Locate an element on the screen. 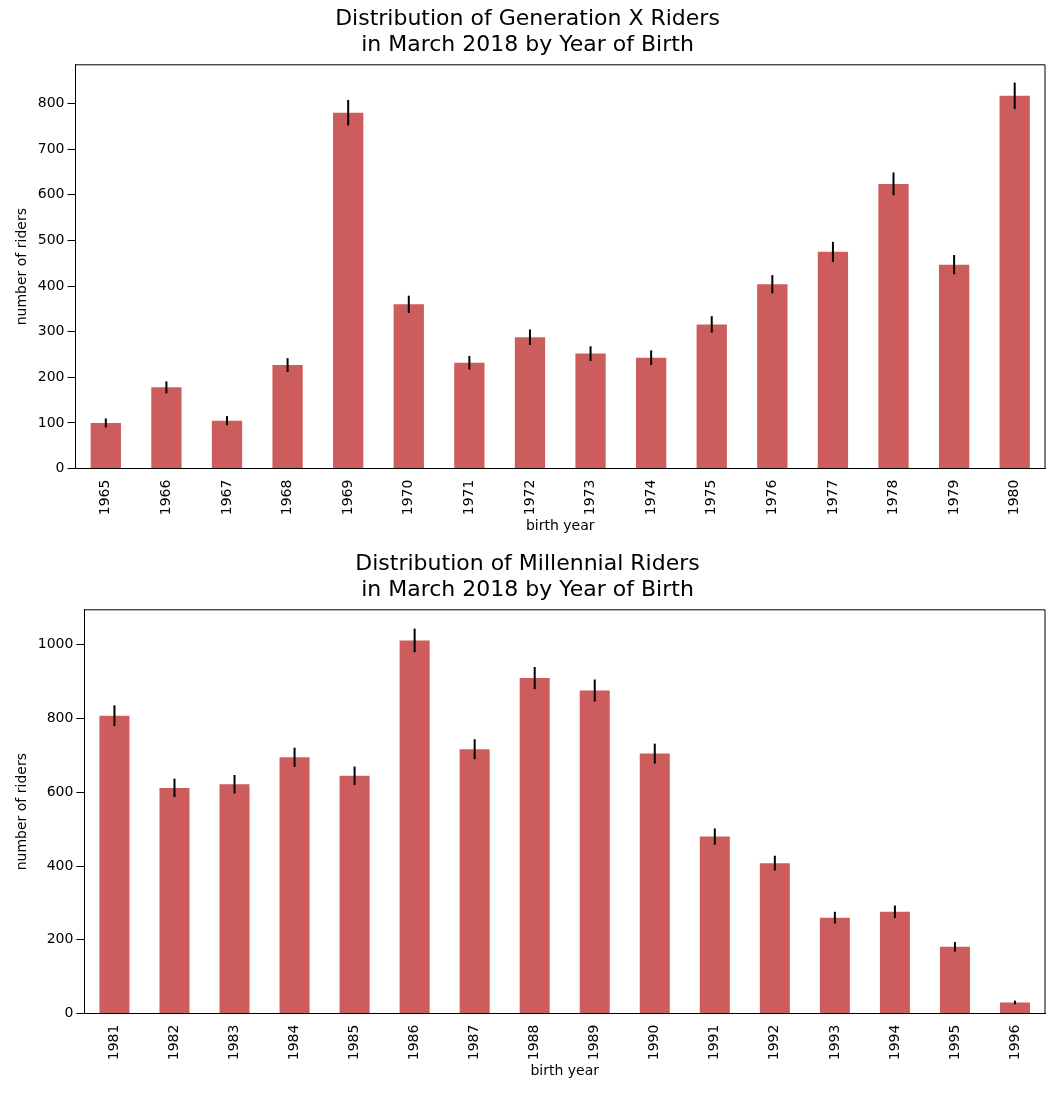 This screenshot has width=1047, height=1095. x-tick-label: 1983 is located at coordinates (233, 1042).